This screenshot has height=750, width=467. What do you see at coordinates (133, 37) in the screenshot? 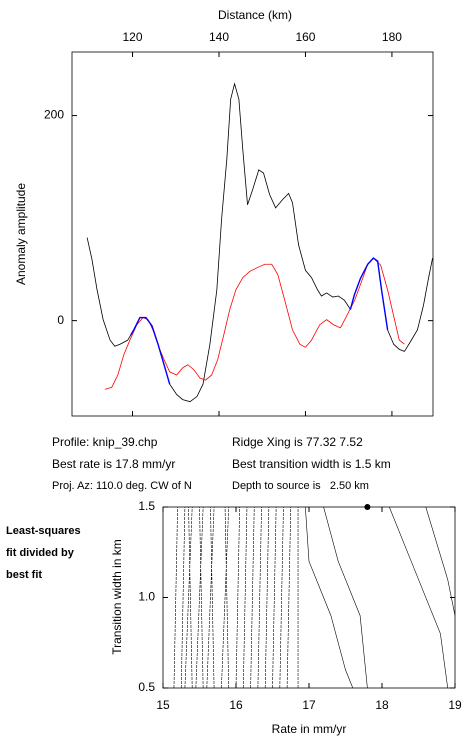
I see `x-tick-label: 120` at bounding box center [133, 37].